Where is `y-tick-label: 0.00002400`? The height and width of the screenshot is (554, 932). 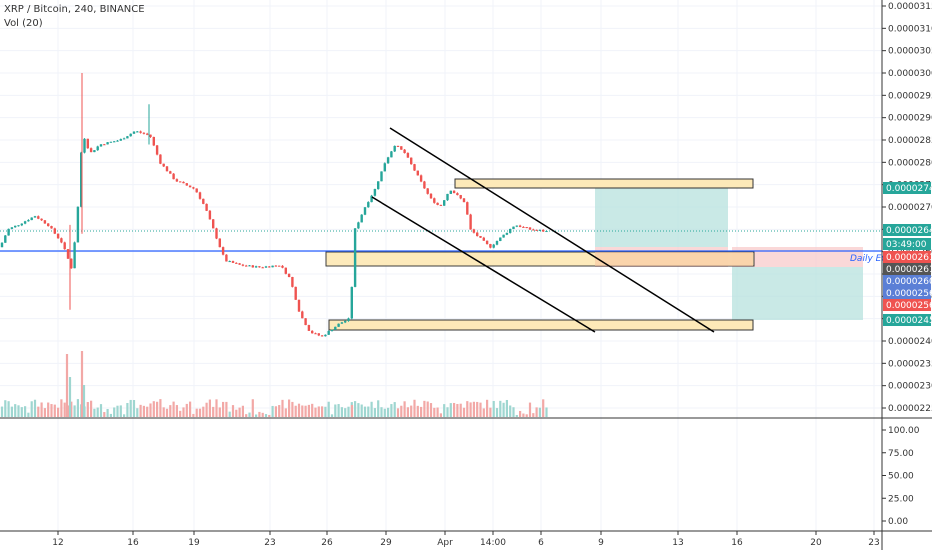
y-tick-label: 0.00002400 is located at coordinates (910, 342).